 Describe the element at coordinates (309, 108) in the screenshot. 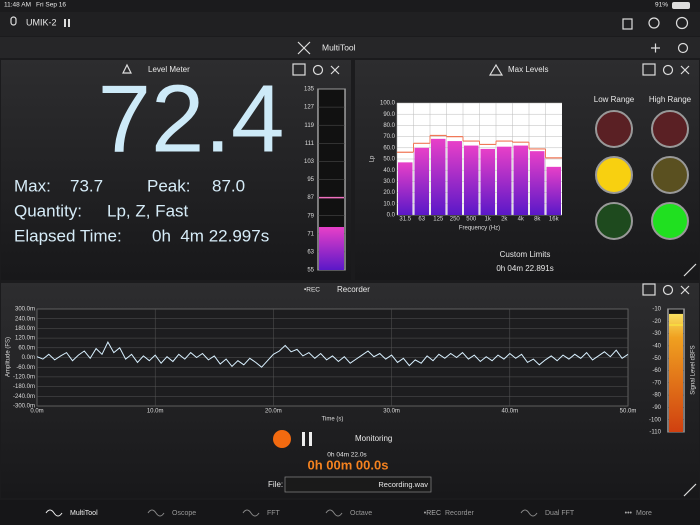

I see `meter-tick-label: 127` at that location.